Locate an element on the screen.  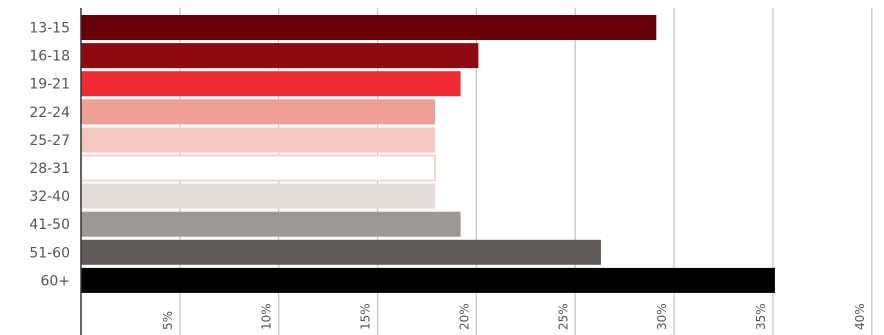
x-tick-label-30pct: 30% is located at coordinates (662, 316).